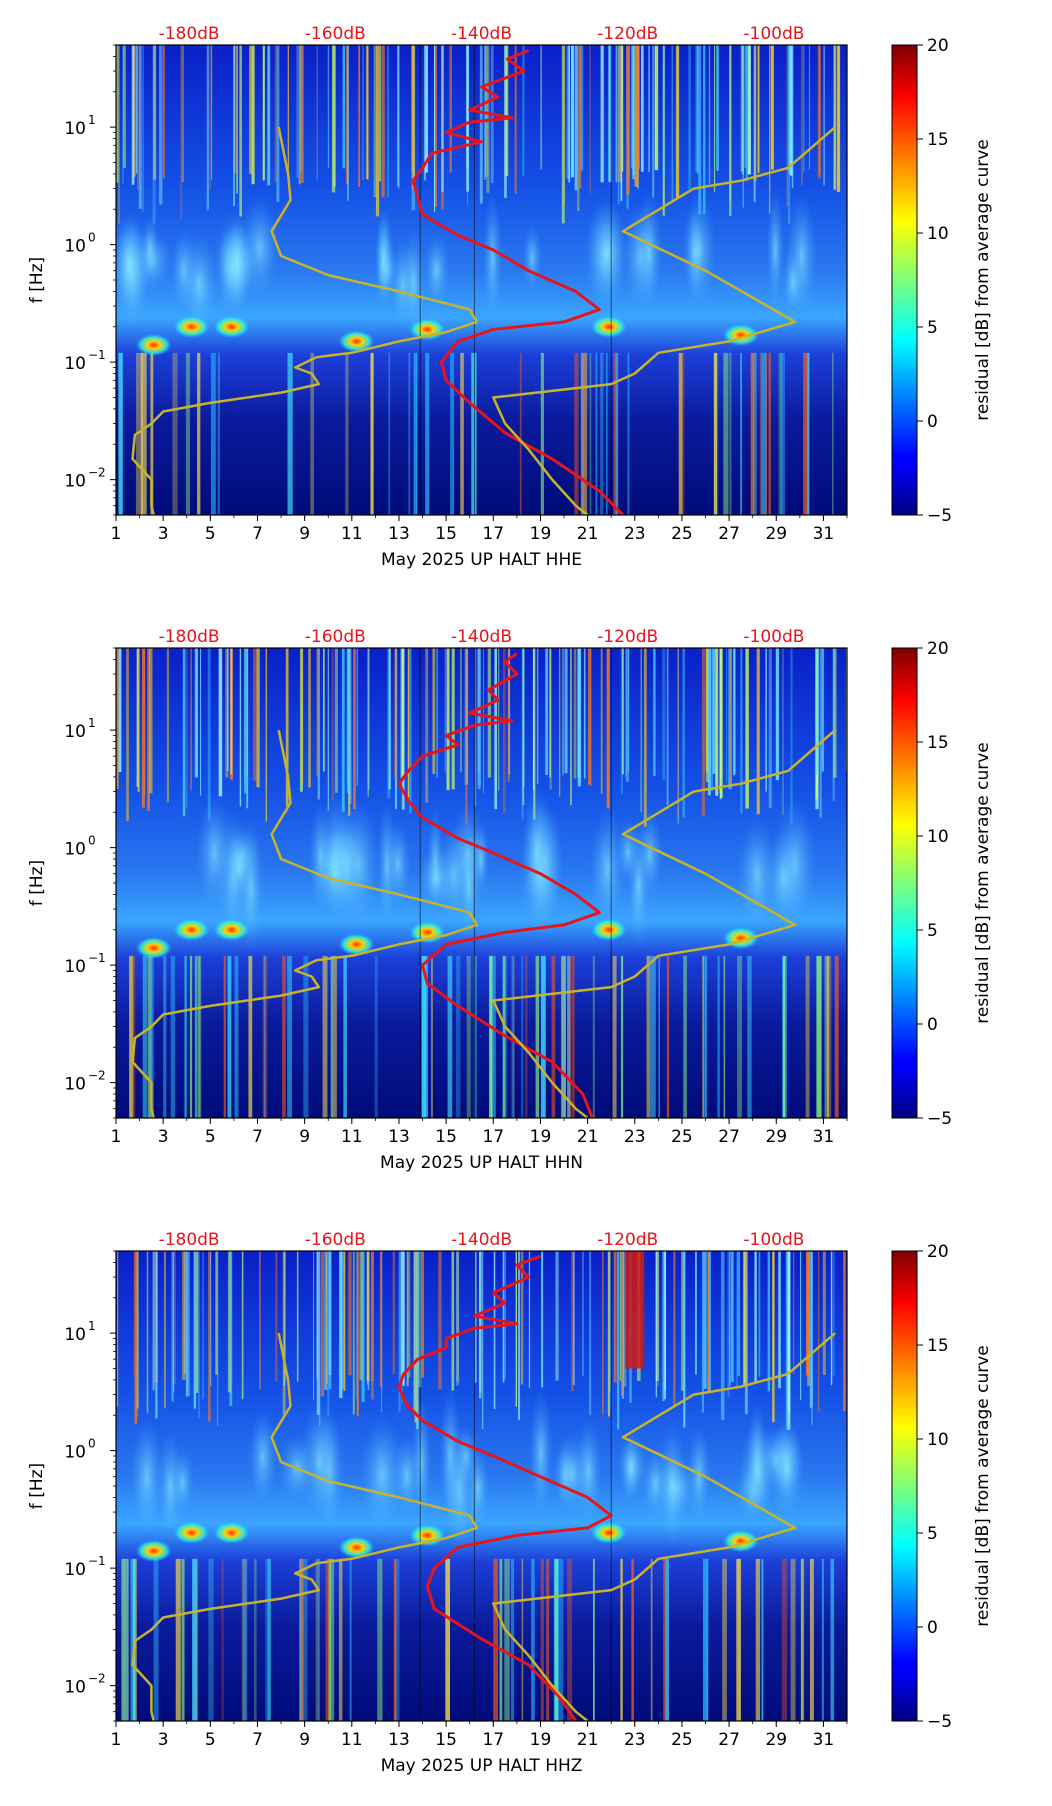 The image size is (1052, 1806). Describe the element at coordinates (932, 328) in the screenshot. I see `colorbar-tick-label: 5` at that location.